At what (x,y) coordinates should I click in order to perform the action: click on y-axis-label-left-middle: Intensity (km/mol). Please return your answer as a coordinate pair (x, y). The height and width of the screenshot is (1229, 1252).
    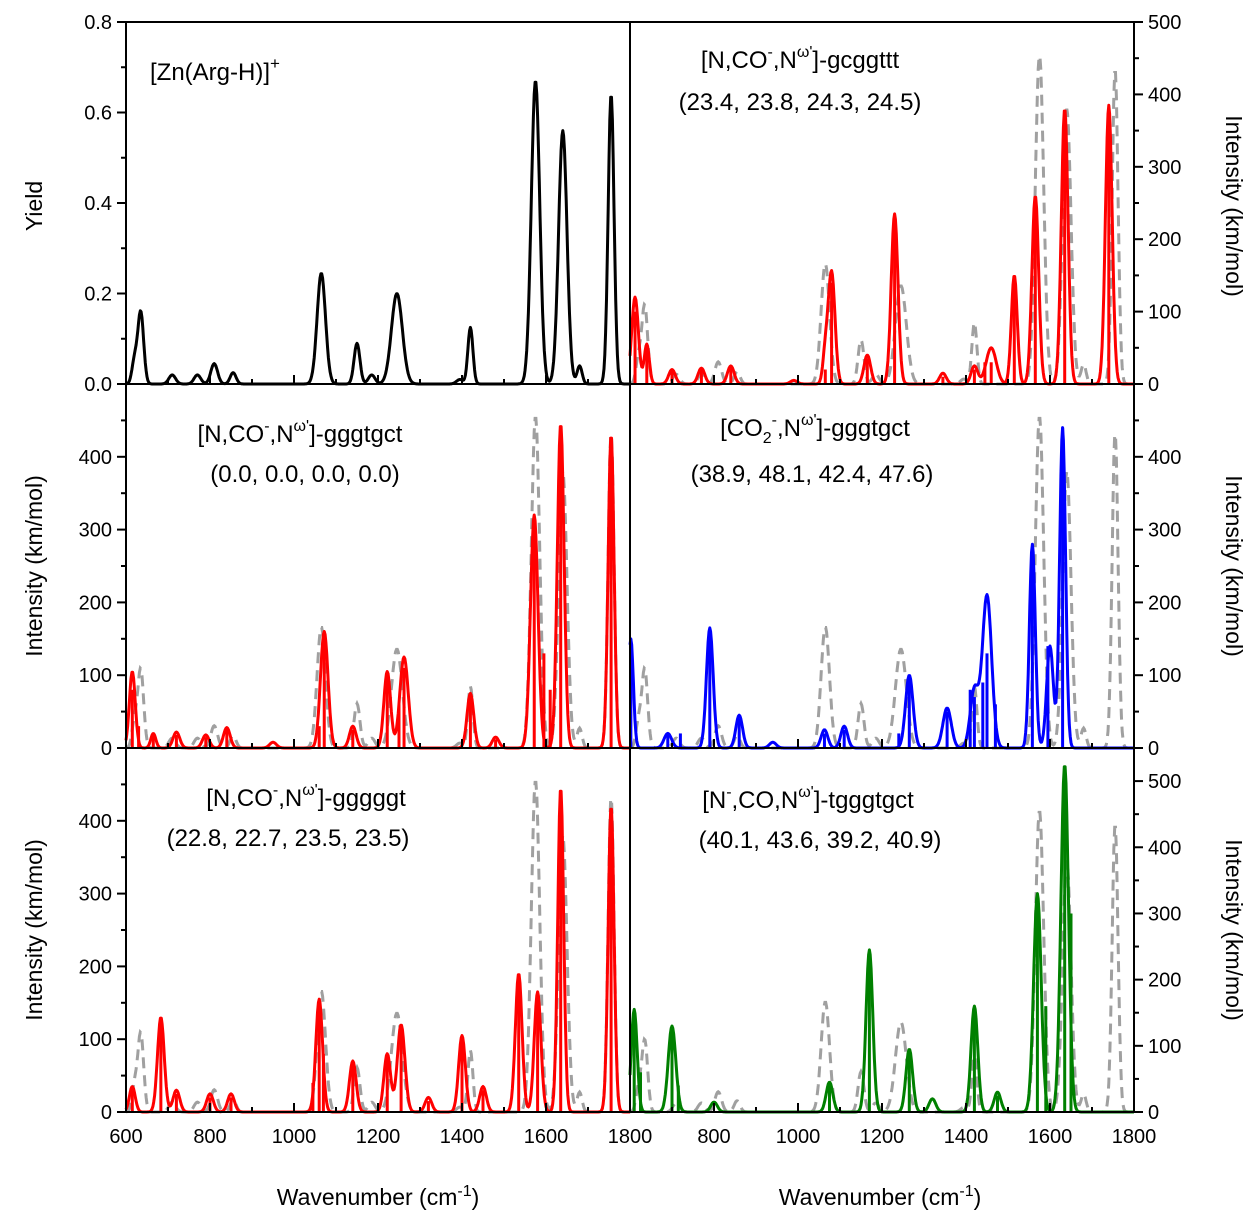
    Looking at the image, I should click on (34, 565).